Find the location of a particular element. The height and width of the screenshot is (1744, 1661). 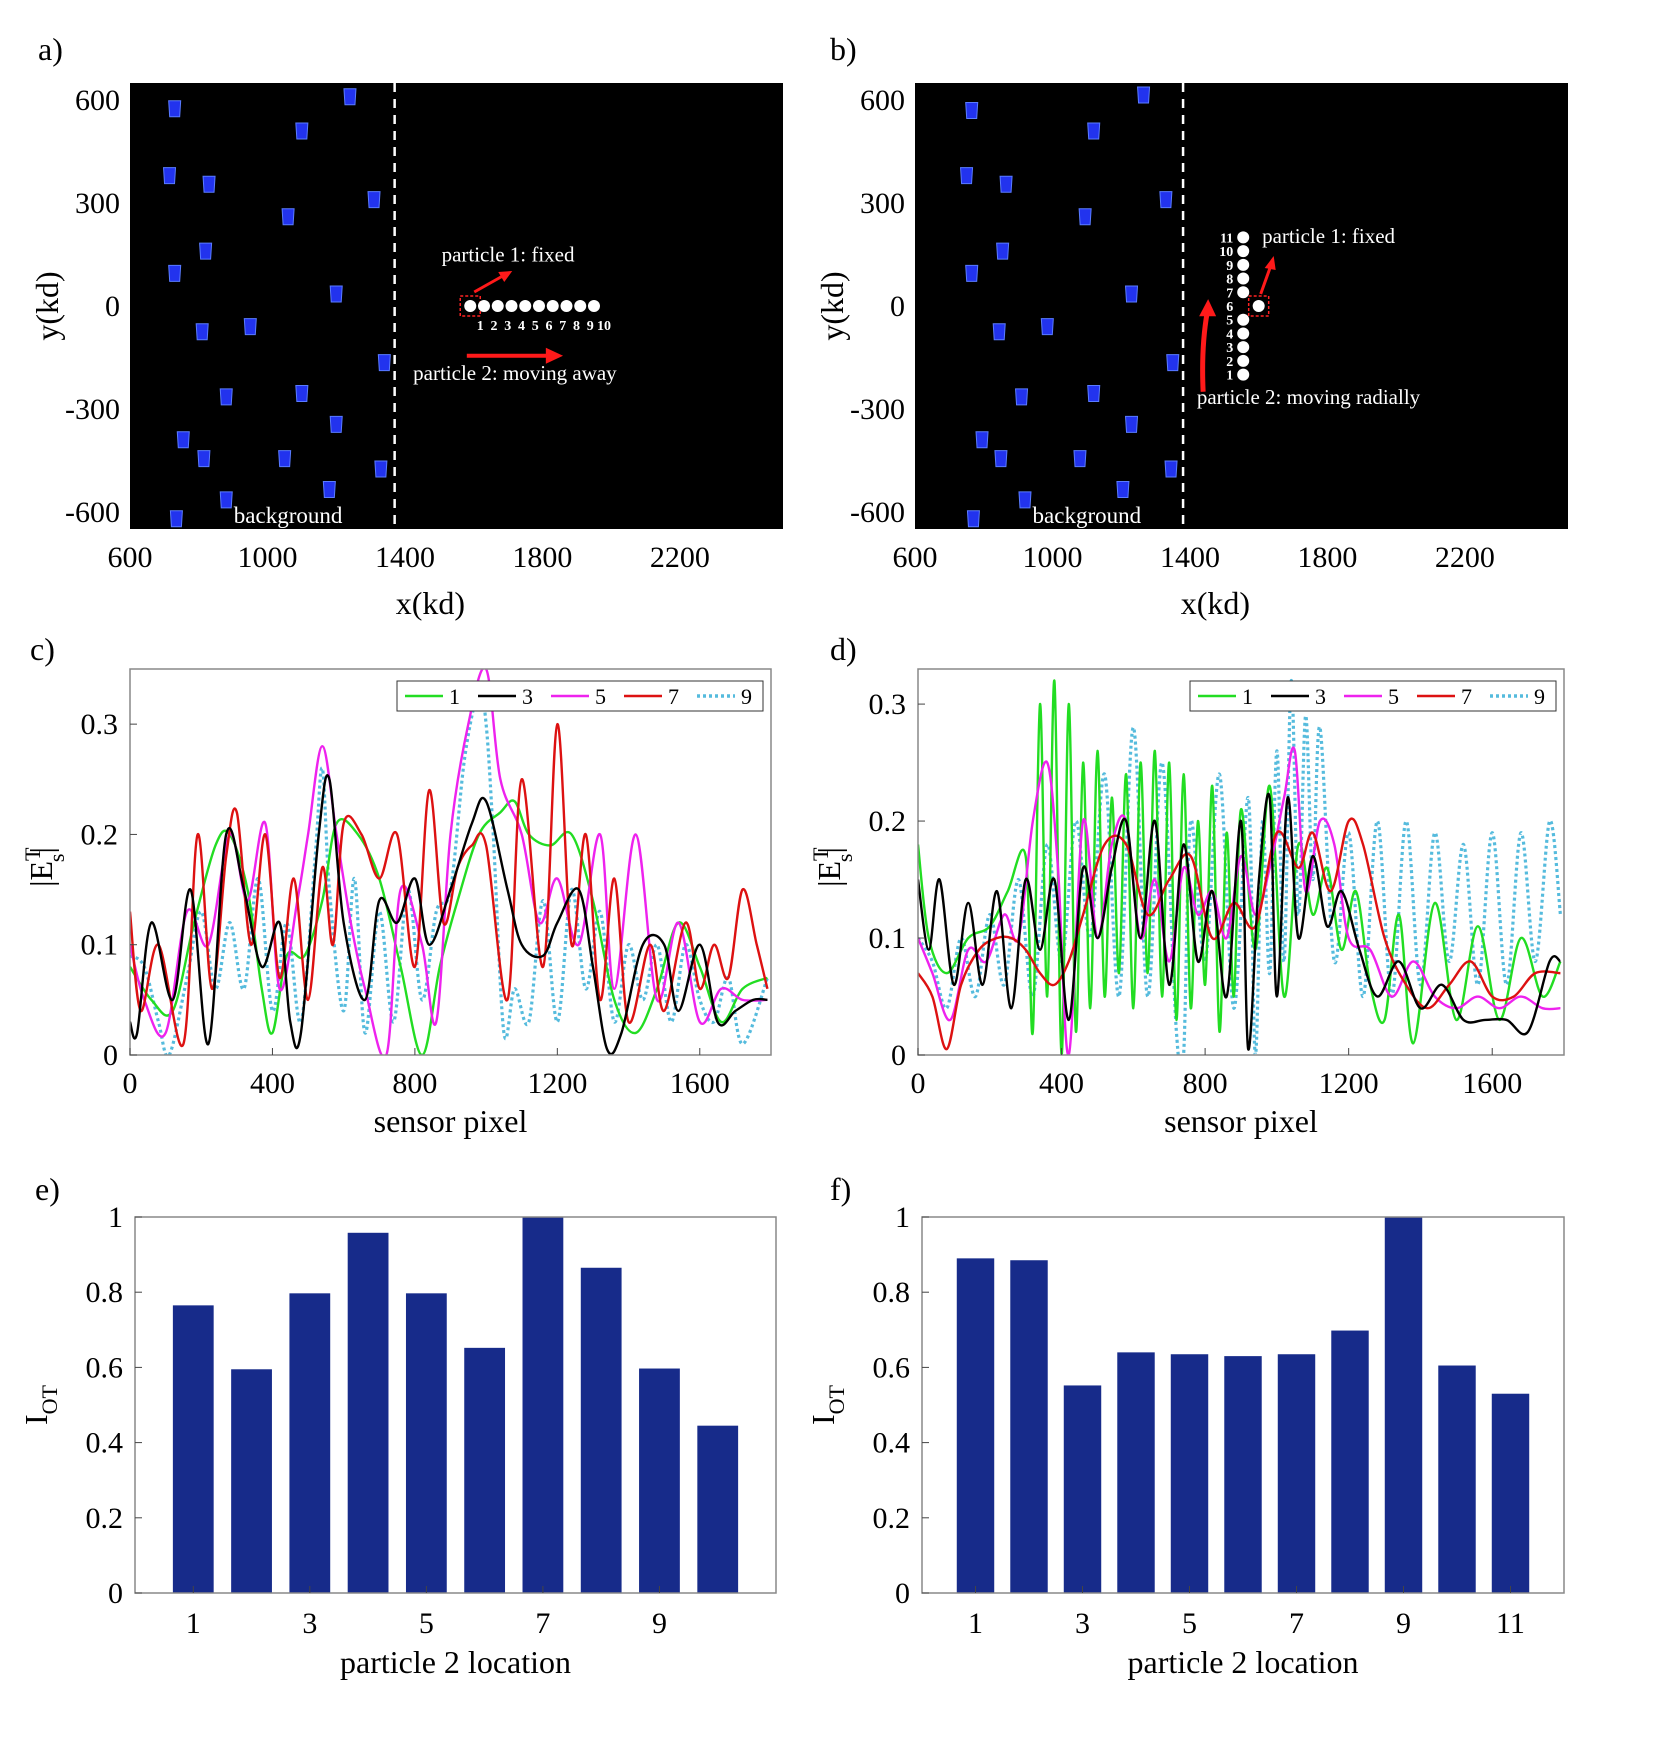

plot-area is located at coordinates (456, 306).